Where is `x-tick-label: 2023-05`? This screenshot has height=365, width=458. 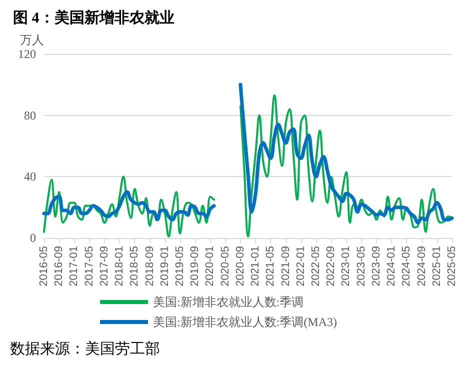
x-tick-label: 2023-05 is located at coordinates (361, 266).